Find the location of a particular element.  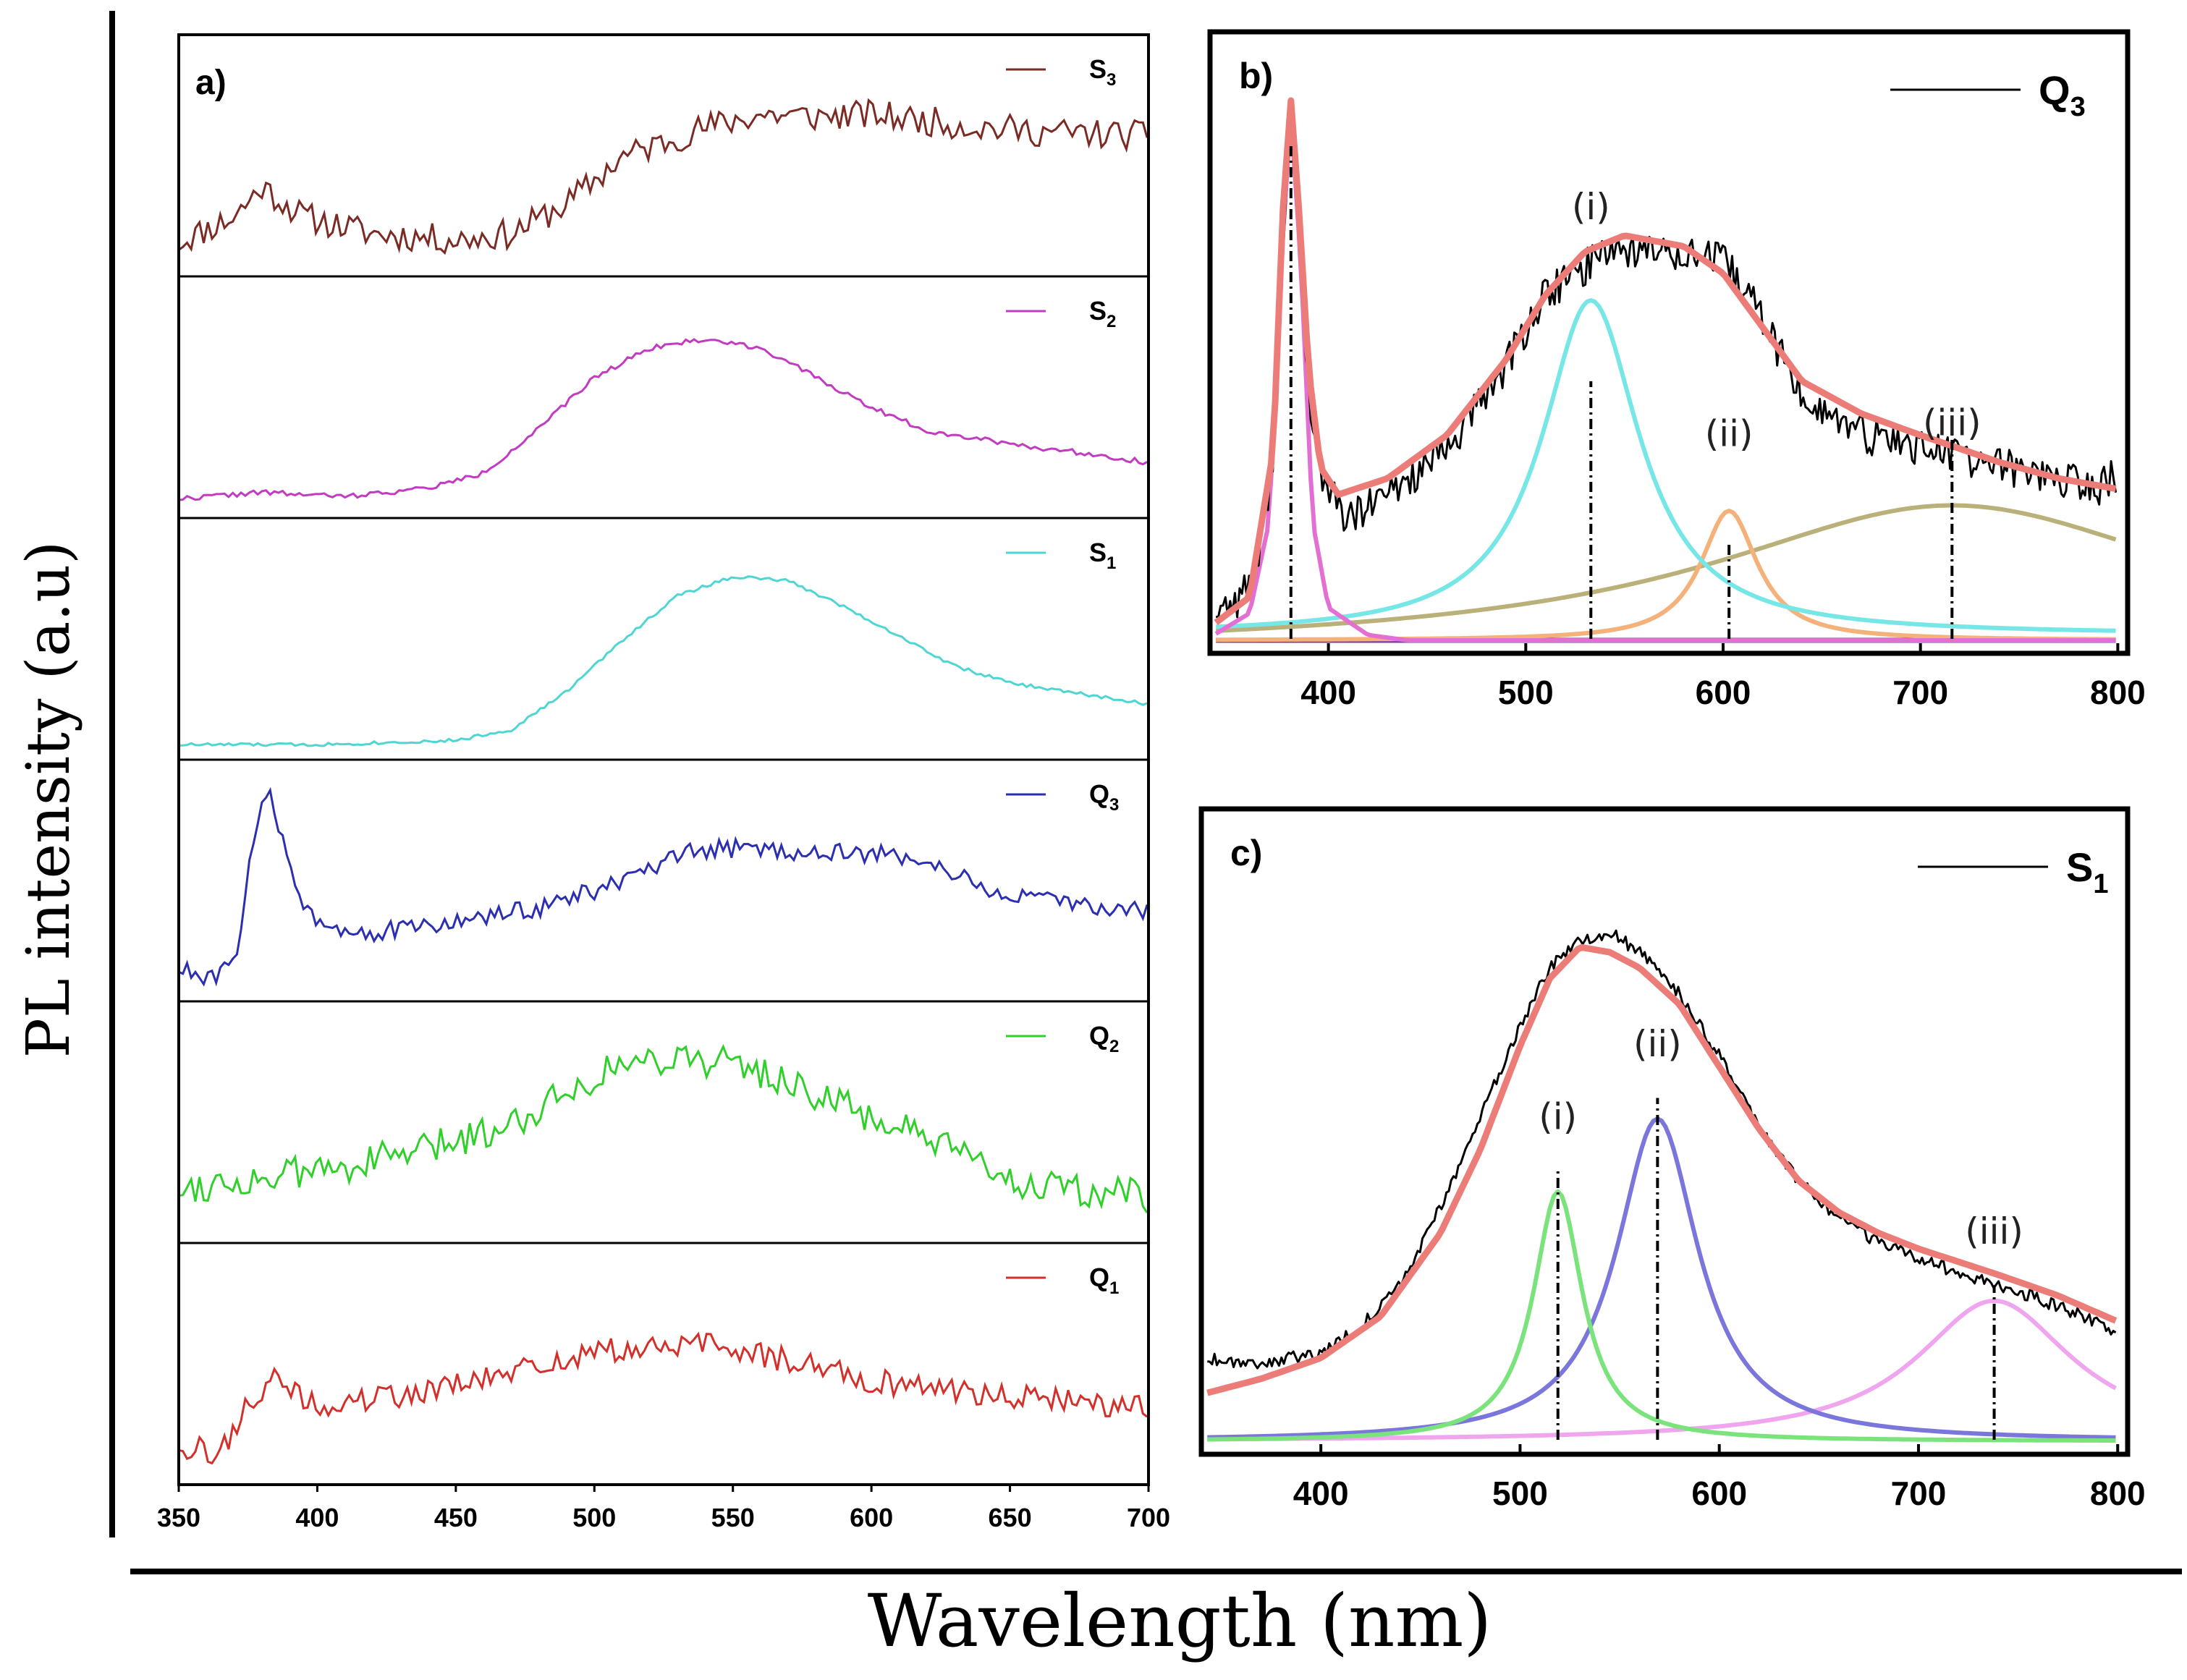

panel-label-a: a) is located at coordinates (211, 83).